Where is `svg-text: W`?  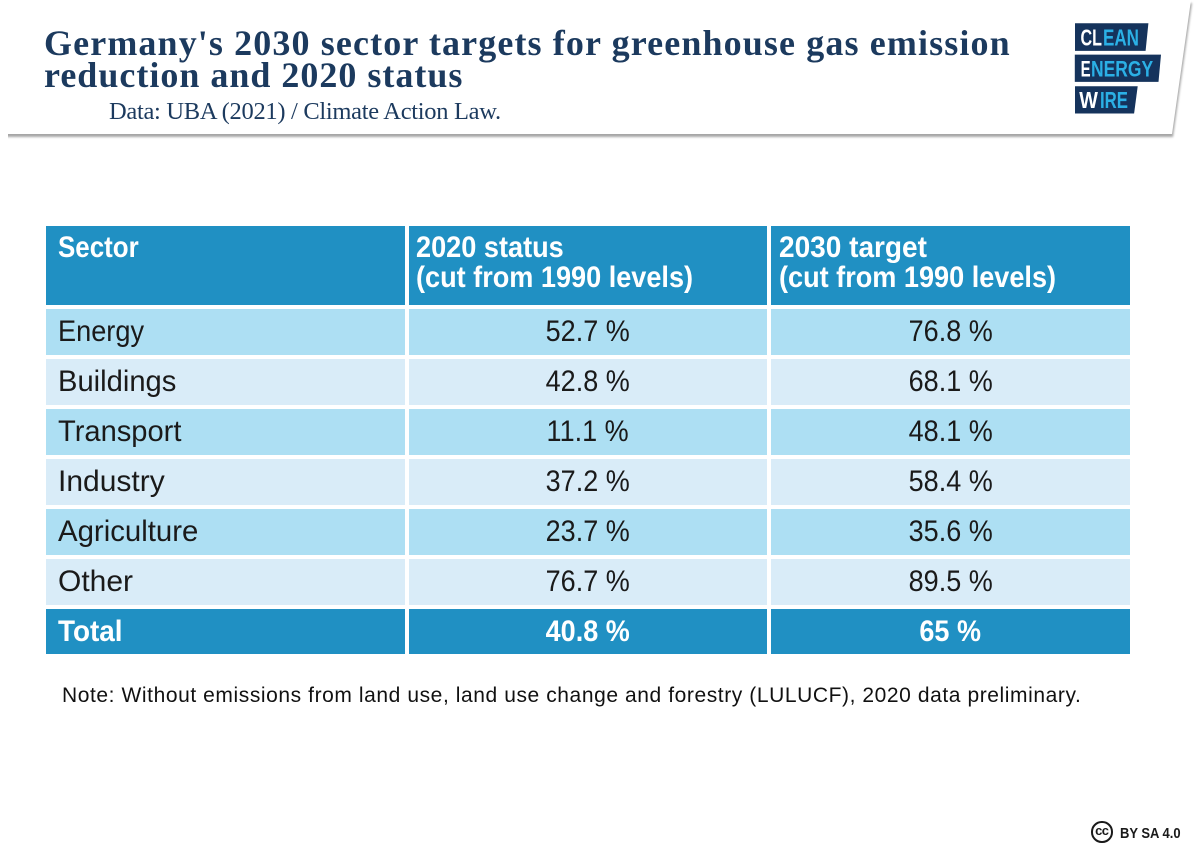
svg-text: W is located at coordinates (1089, 101).